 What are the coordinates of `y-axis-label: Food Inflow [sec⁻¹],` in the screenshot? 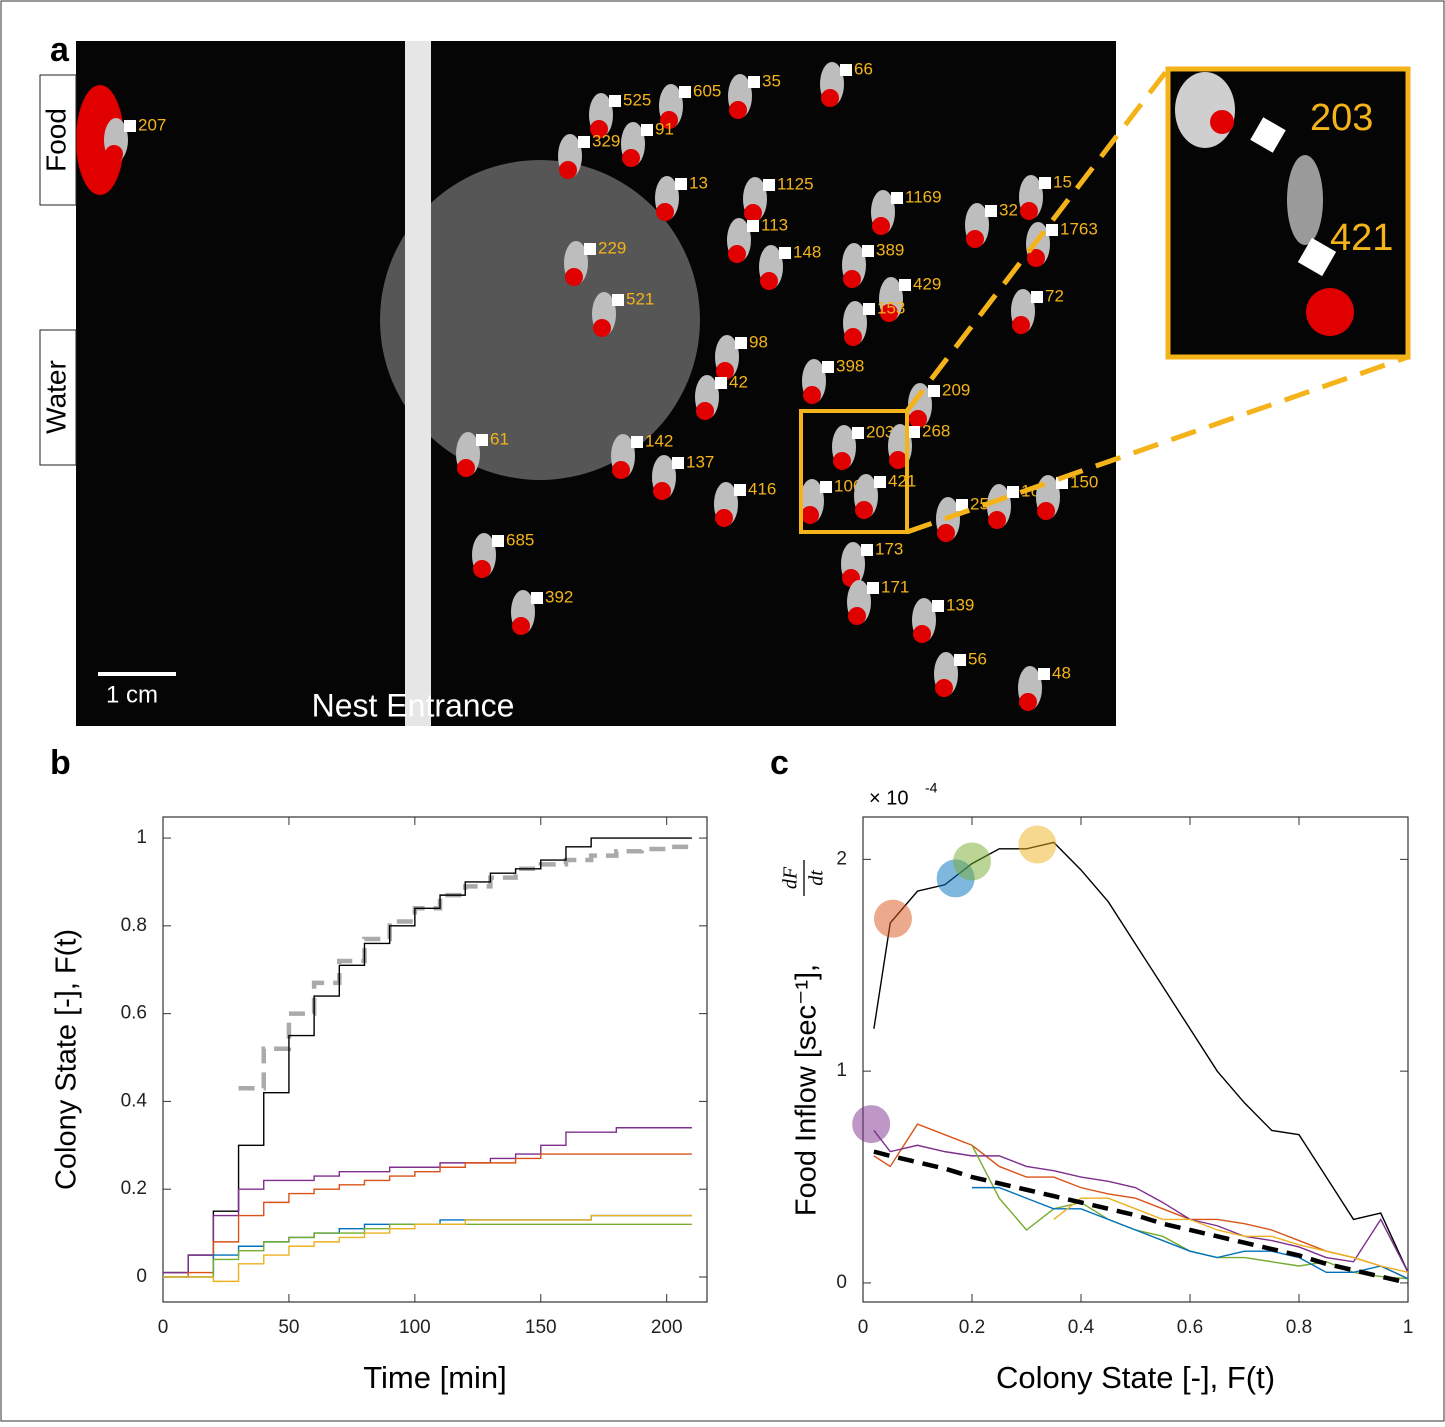 It's located at (807, 1090).